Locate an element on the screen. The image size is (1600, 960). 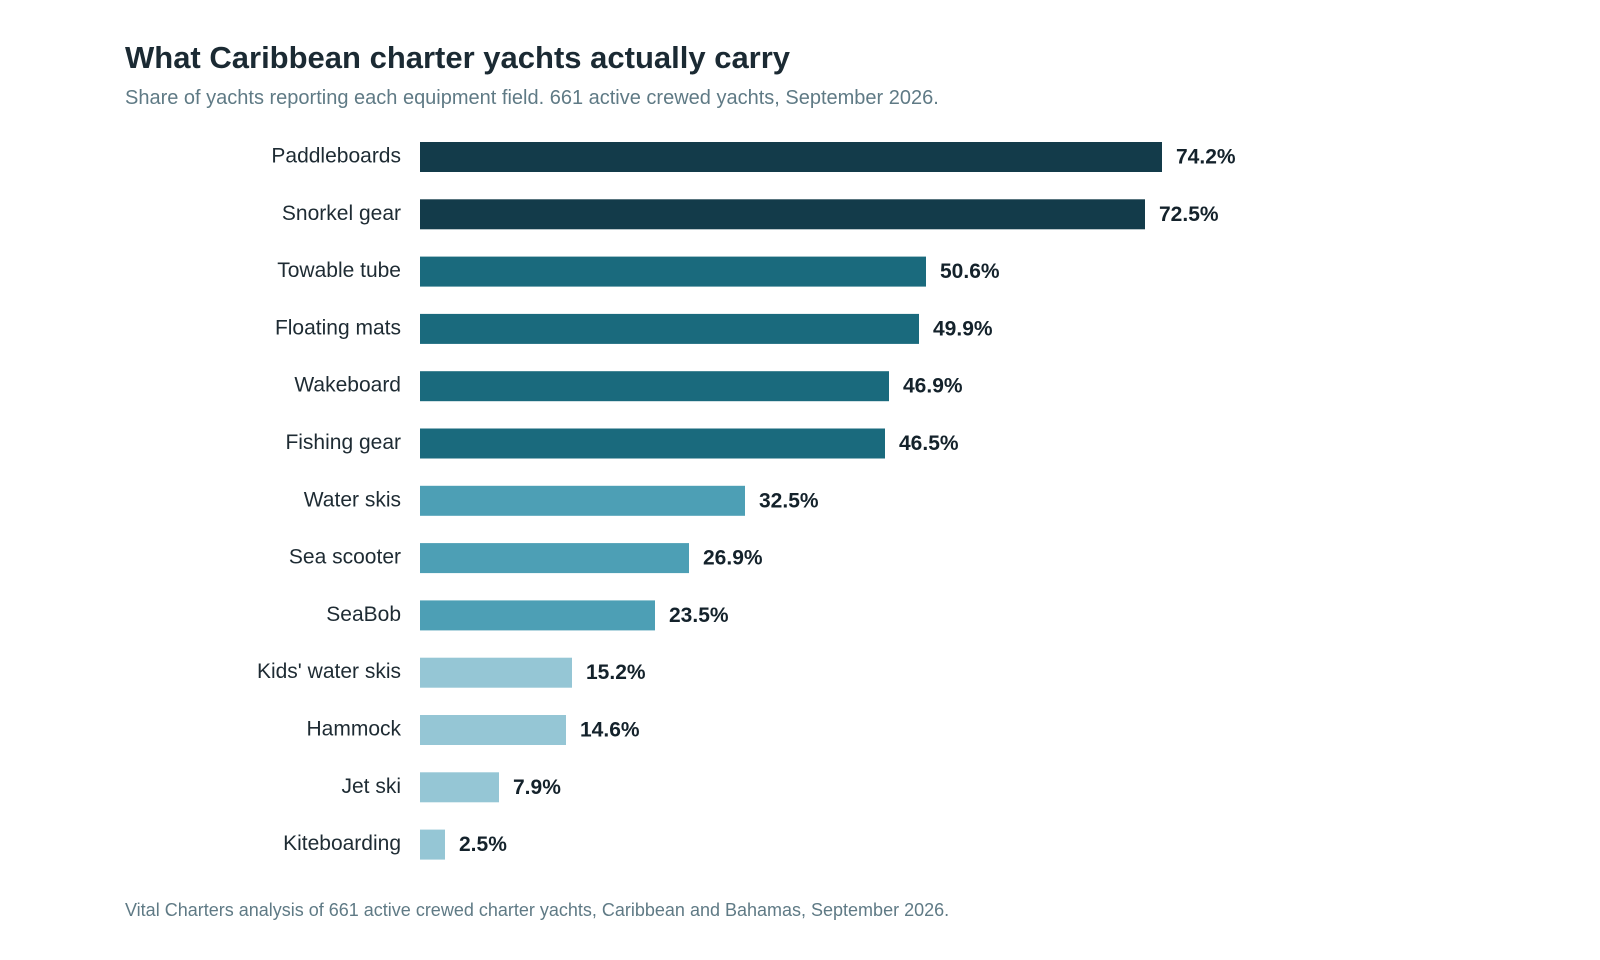
bar-towable-tube is located at coordinates (673, 271).